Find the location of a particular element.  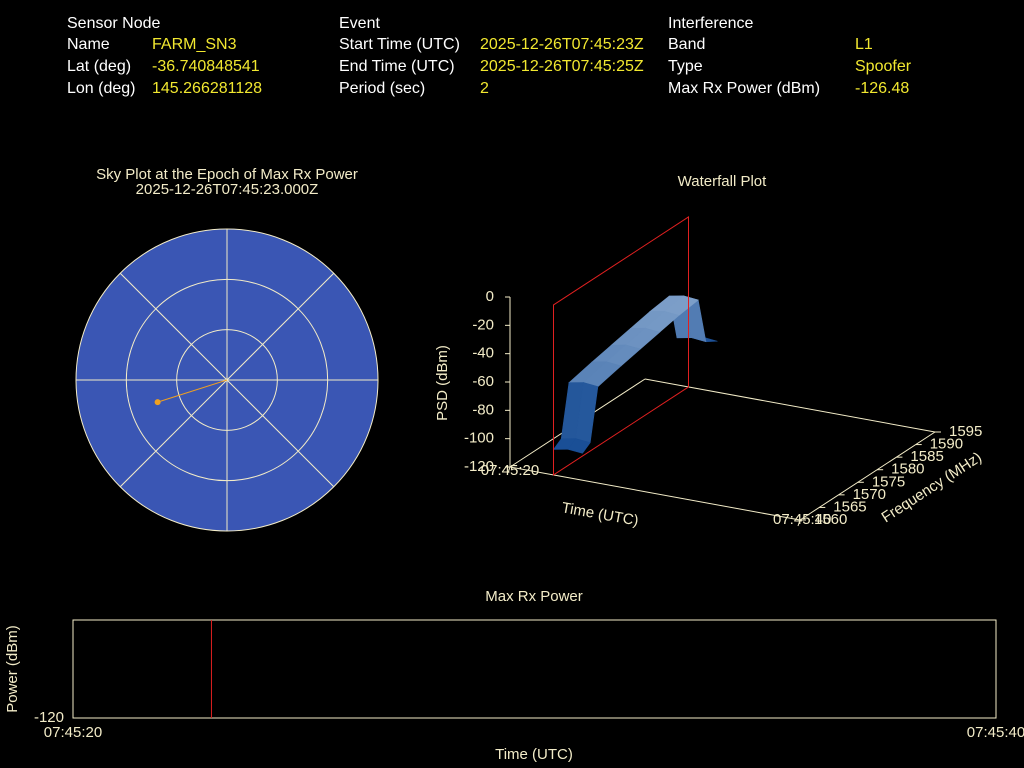

field-value: 2025-12-26T07:45:23Z is located at coordinates (562, 44).